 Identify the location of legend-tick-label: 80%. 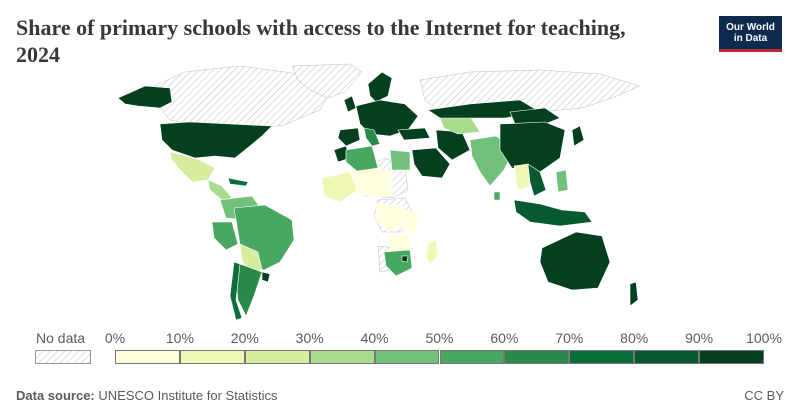
(634, 338).